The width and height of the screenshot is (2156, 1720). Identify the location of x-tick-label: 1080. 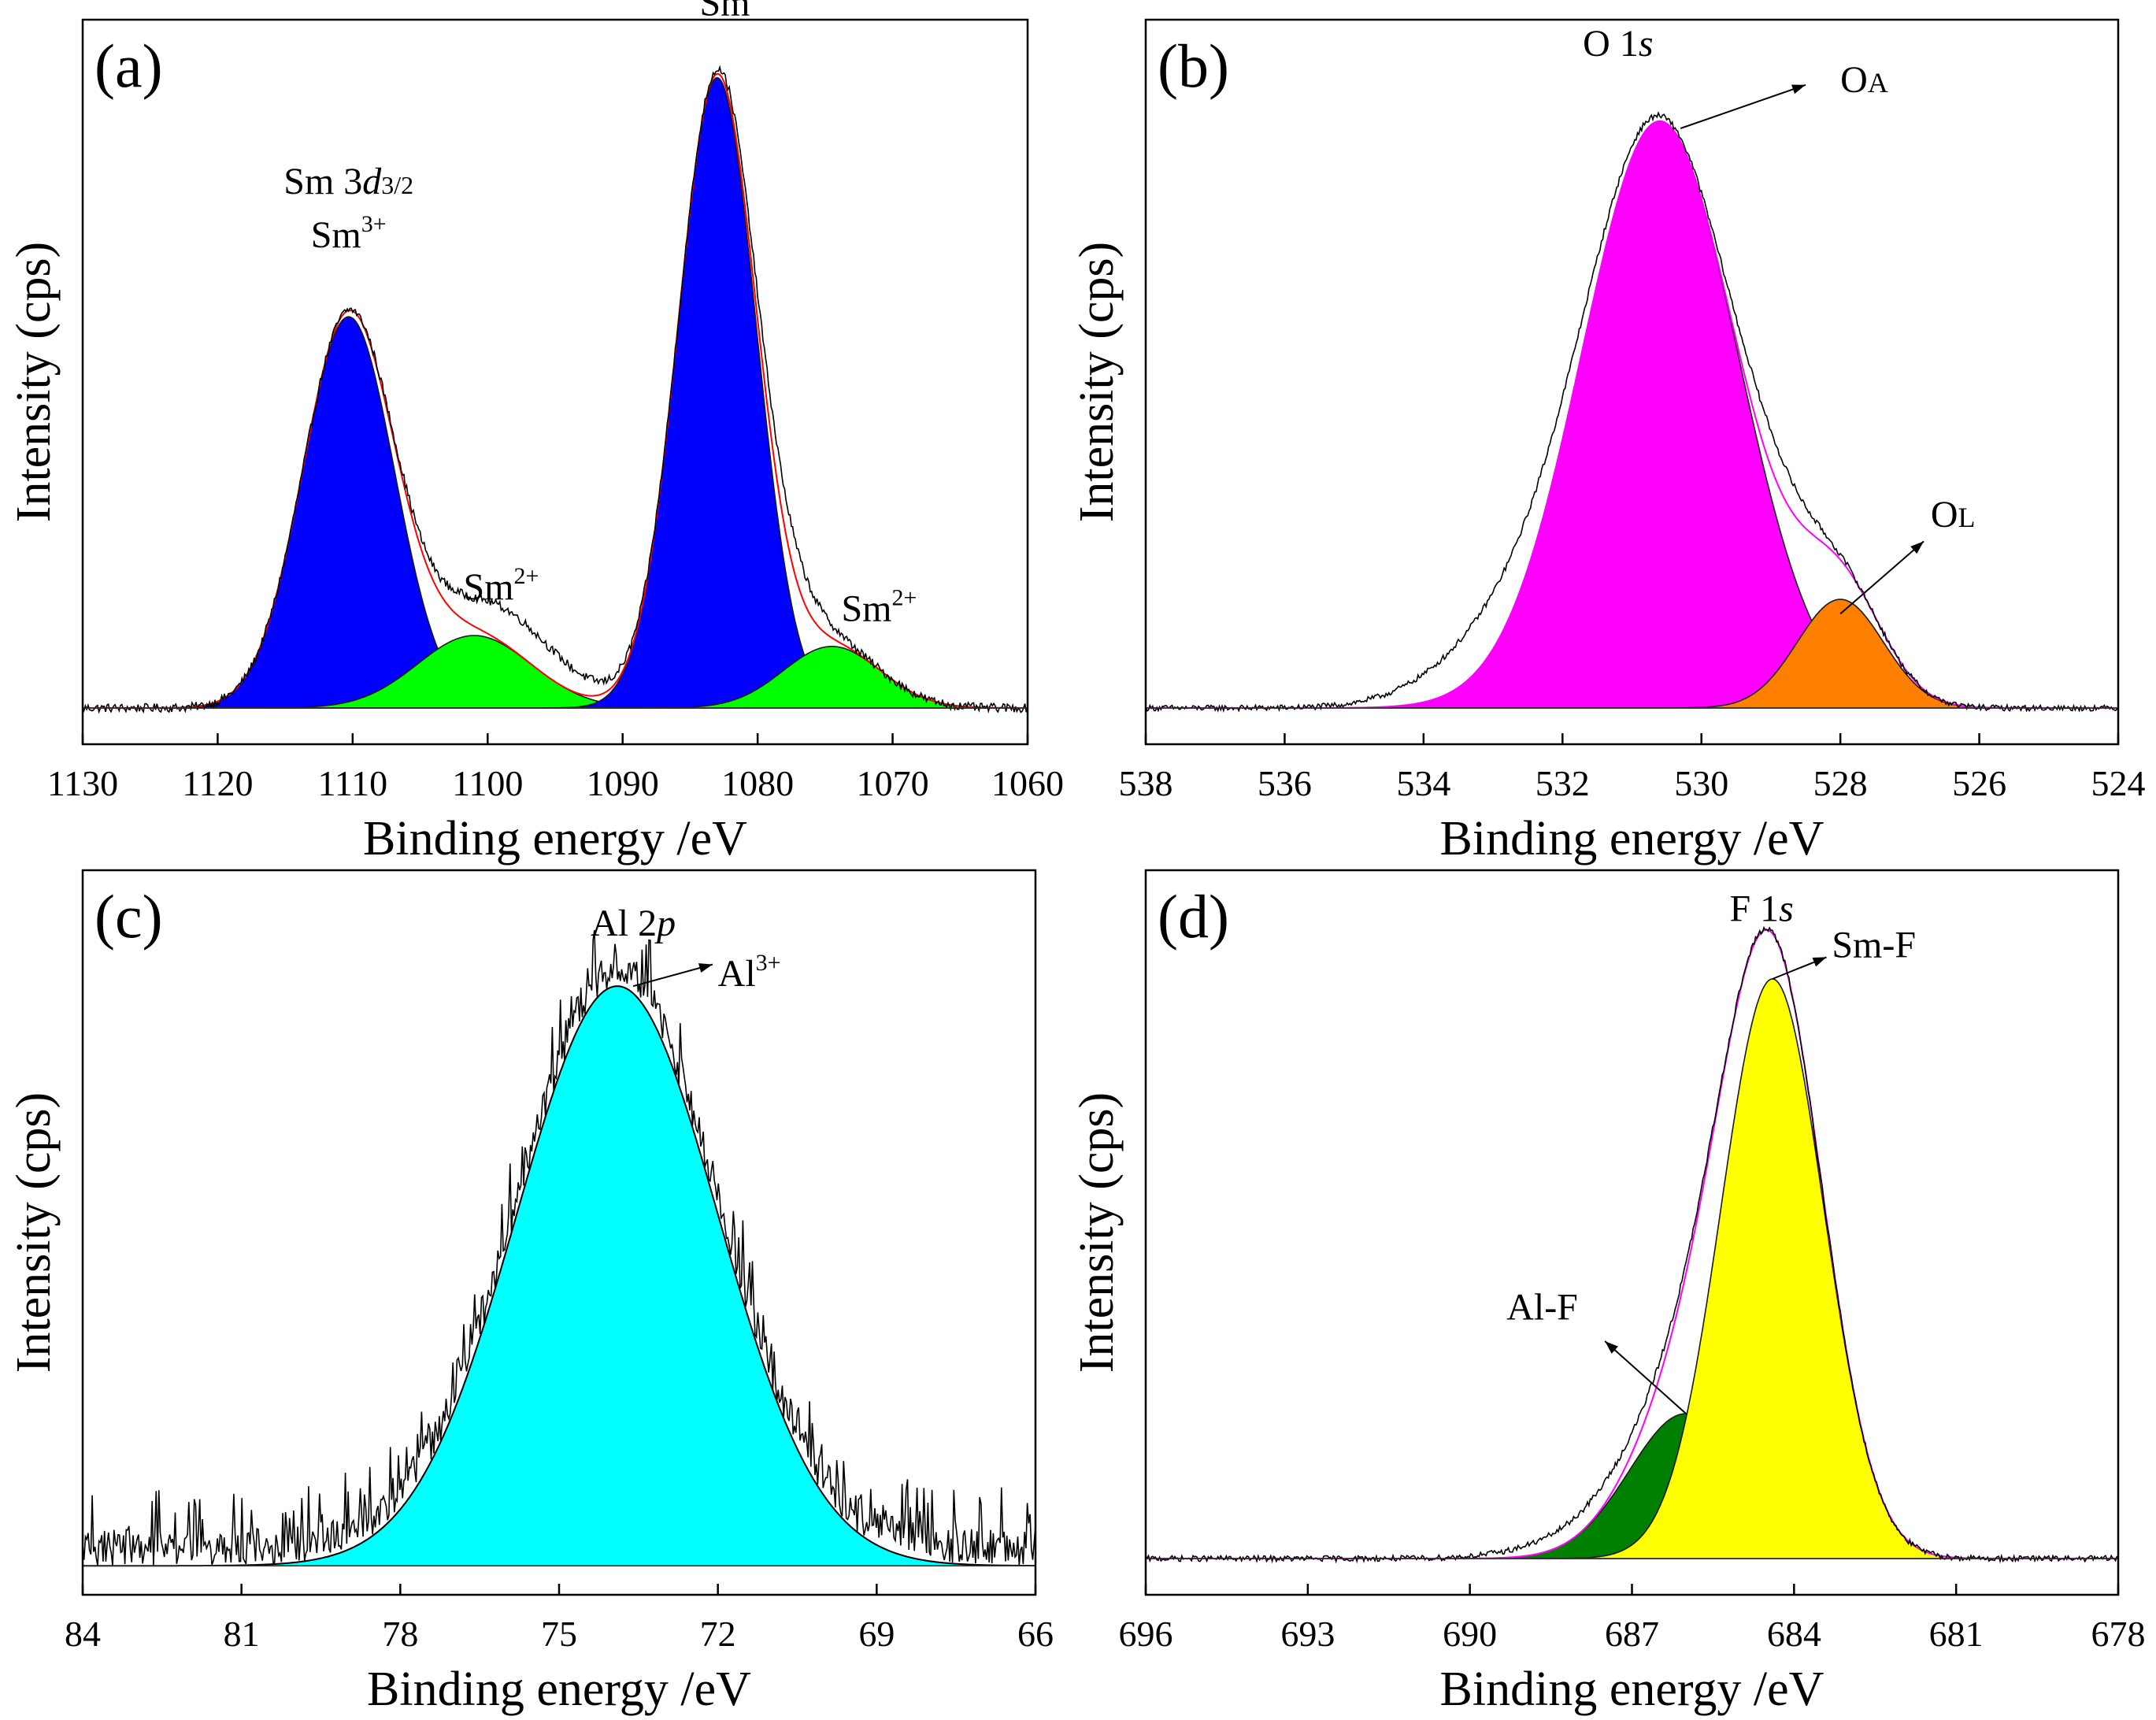
(757, 783).